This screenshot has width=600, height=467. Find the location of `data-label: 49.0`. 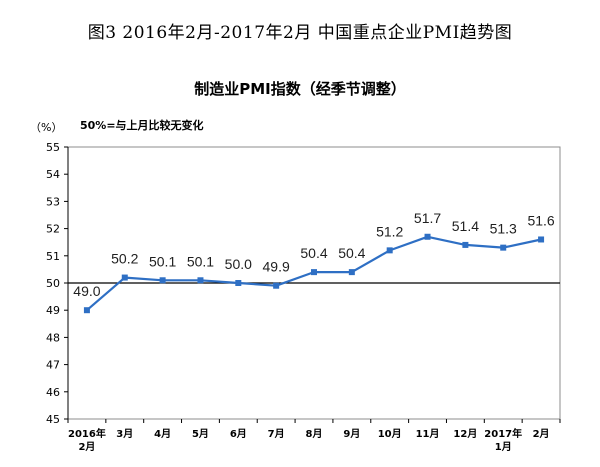

data-label: 49.0 is located at coordinates (86, 291).